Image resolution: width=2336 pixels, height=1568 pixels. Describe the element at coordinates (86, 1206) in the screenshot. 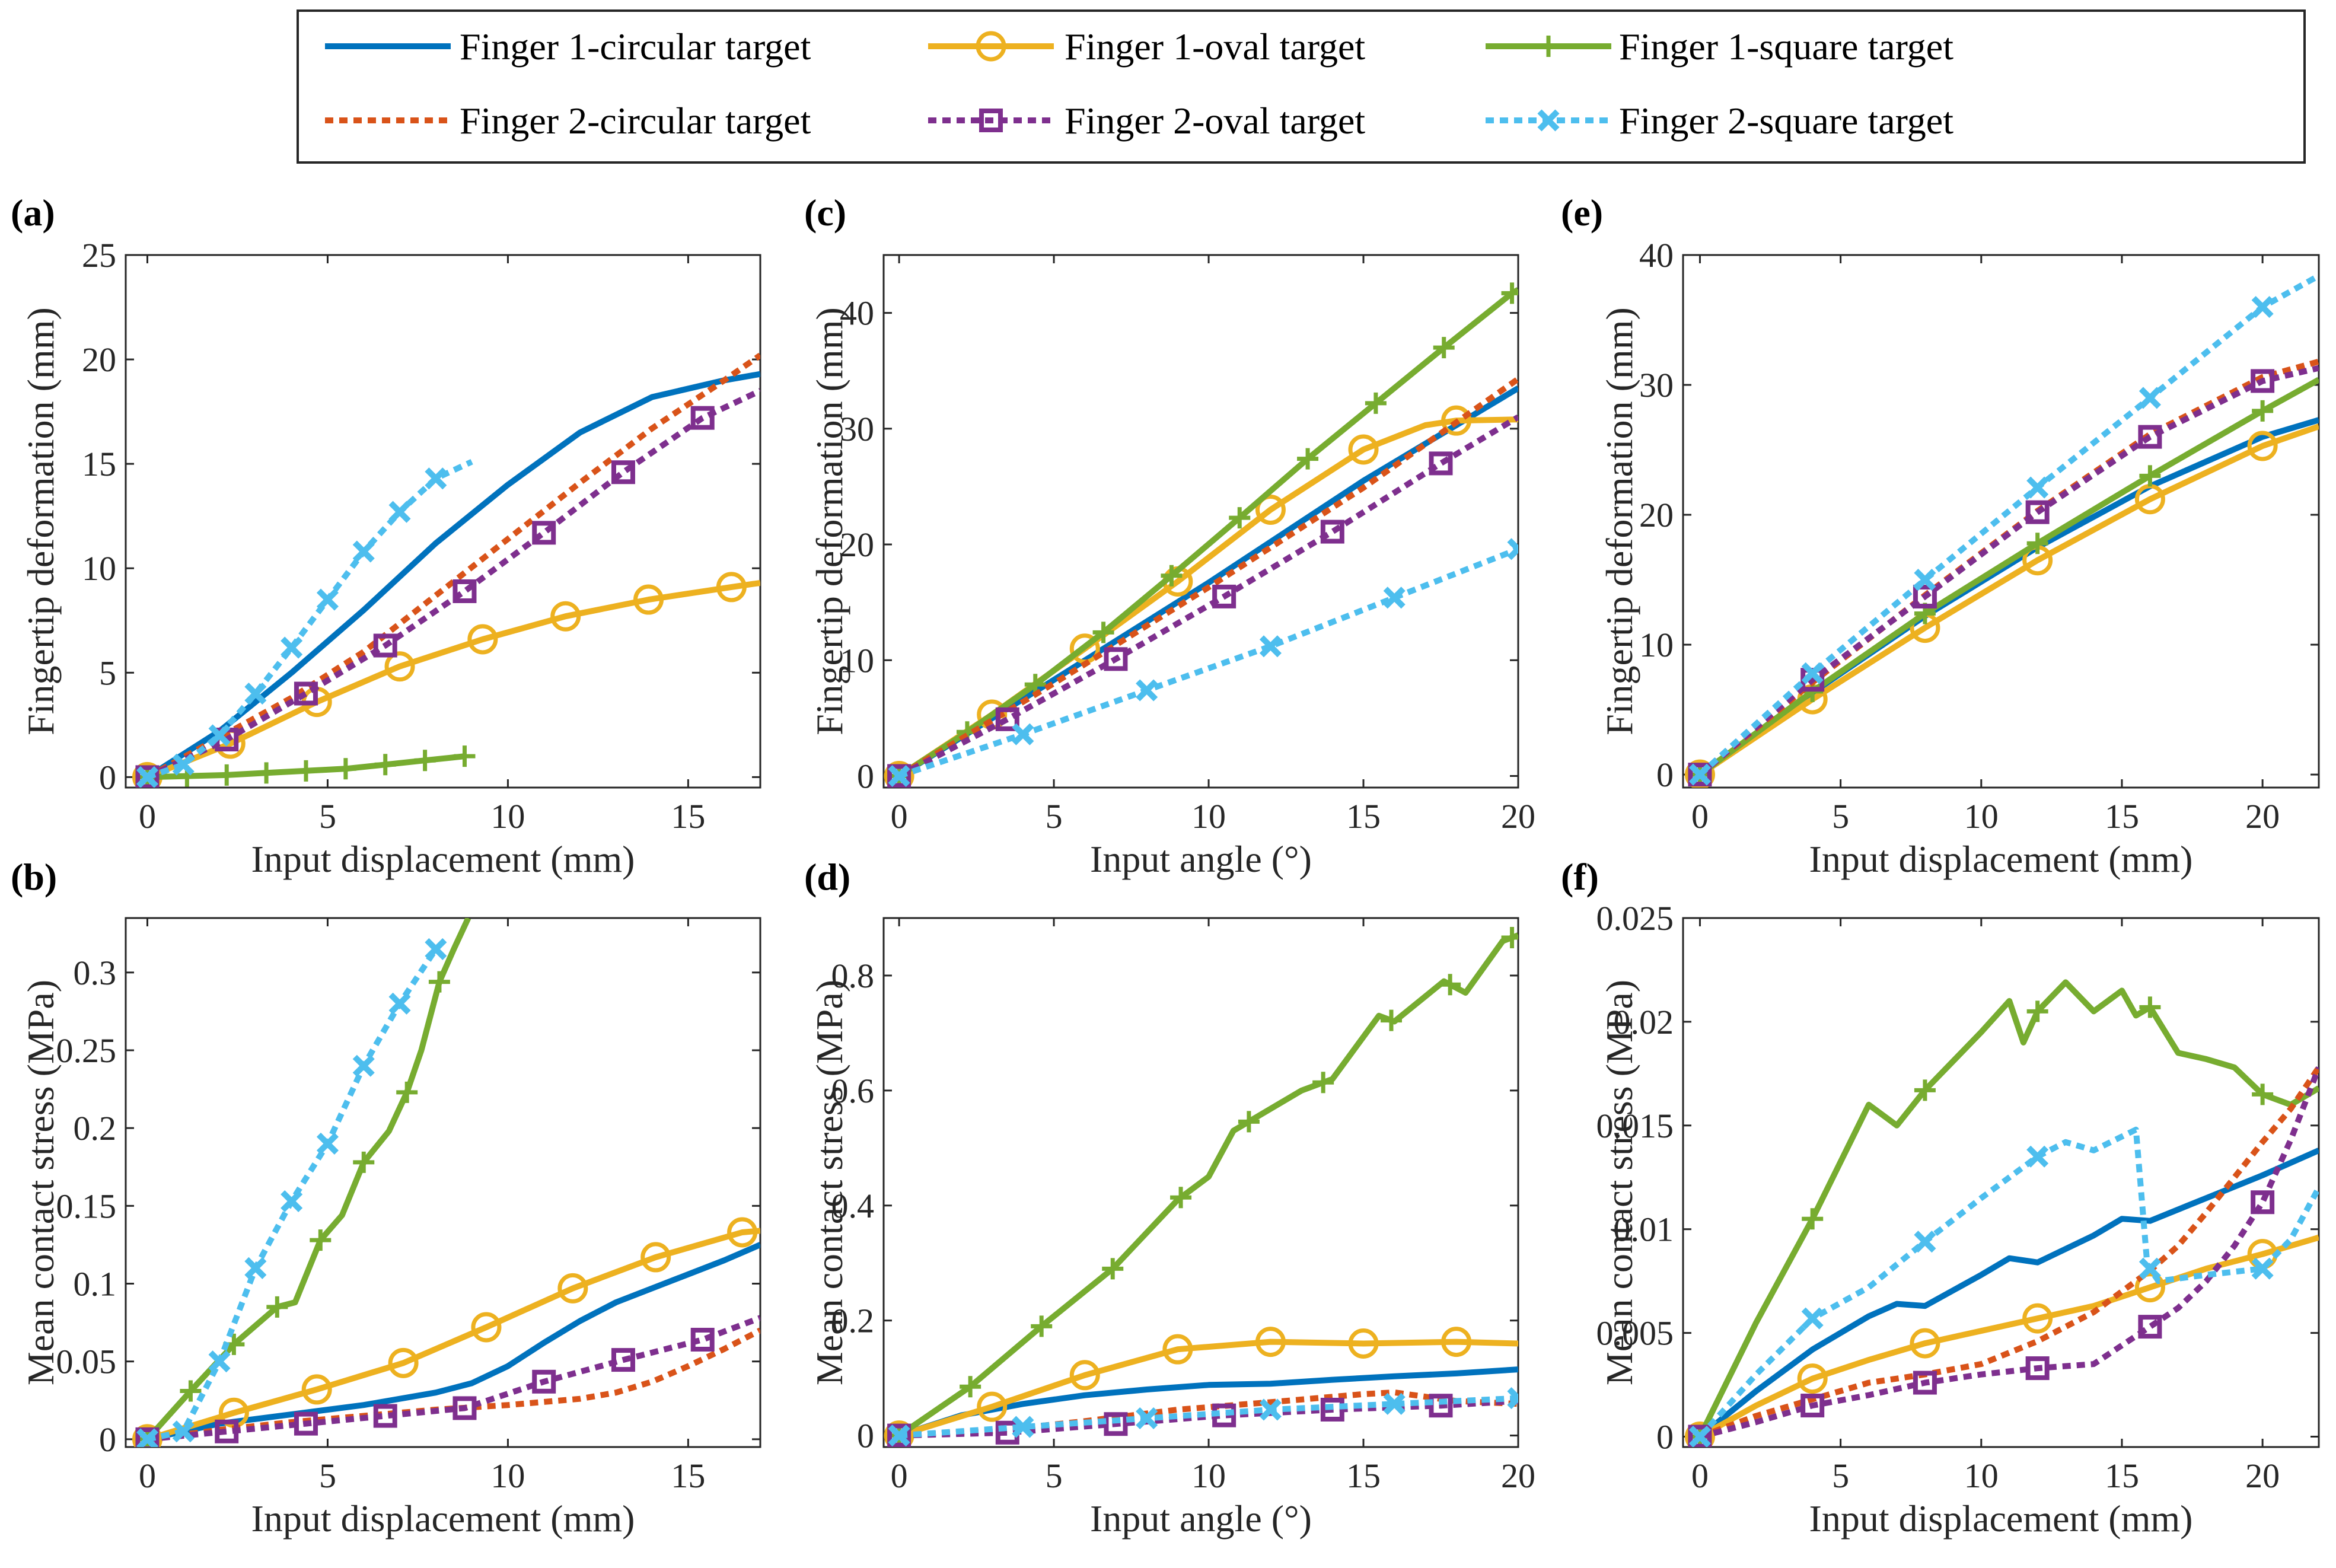

I see `y-tick-label: 0.15` at that location.